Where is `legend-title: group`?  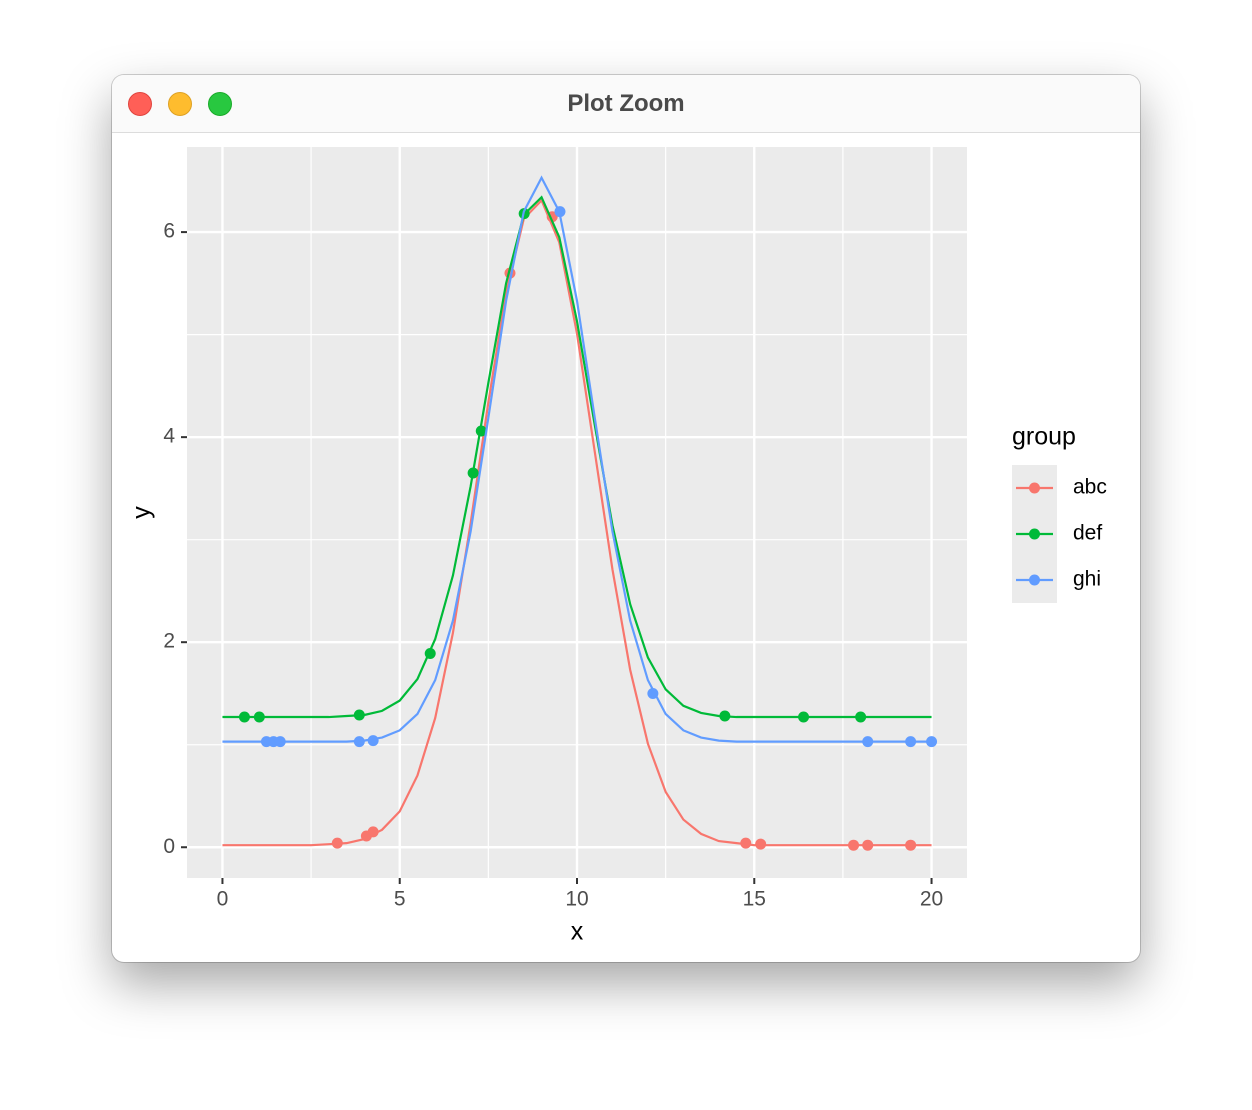
legend-title: group is located at coordinates (1044, 437).